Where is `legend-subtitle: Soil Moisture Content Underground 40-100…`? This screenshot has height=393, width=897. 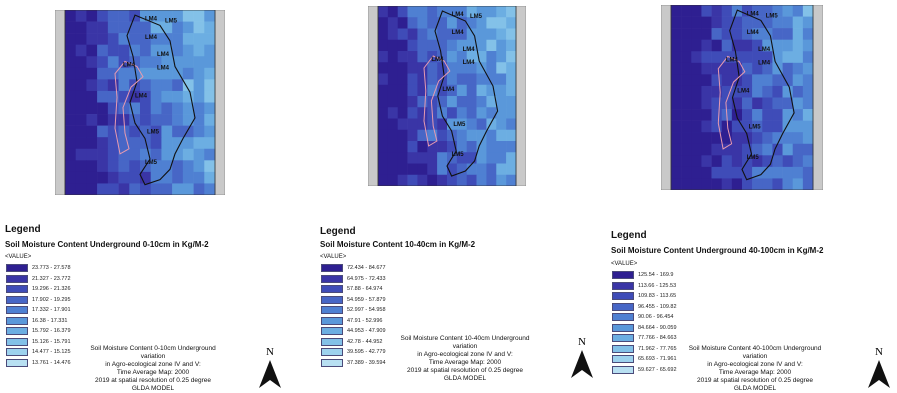
legend-subtitle: Soil Moisture Content Underground 40-100… is located at coordinates (717, 250).